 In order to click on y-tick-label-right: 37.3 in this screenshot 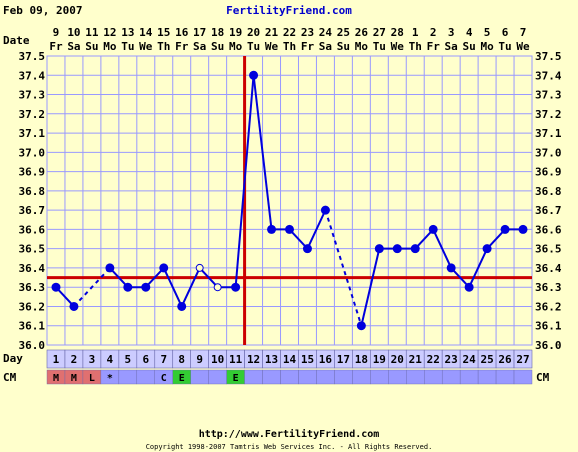, I will do `click(548, 95)`.